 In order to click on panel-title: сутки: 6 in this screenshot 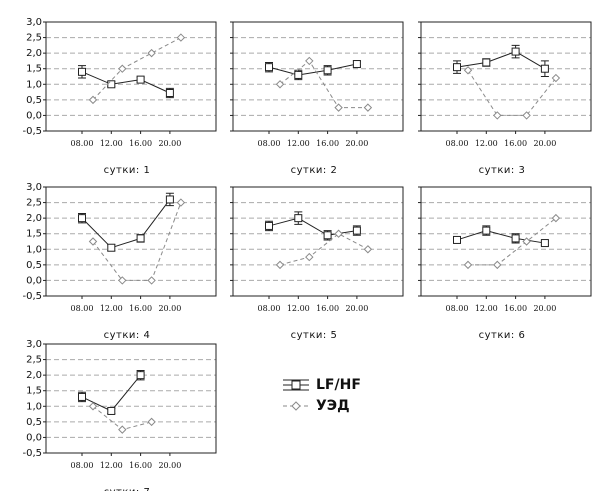, I will do `click(502, 335)`.